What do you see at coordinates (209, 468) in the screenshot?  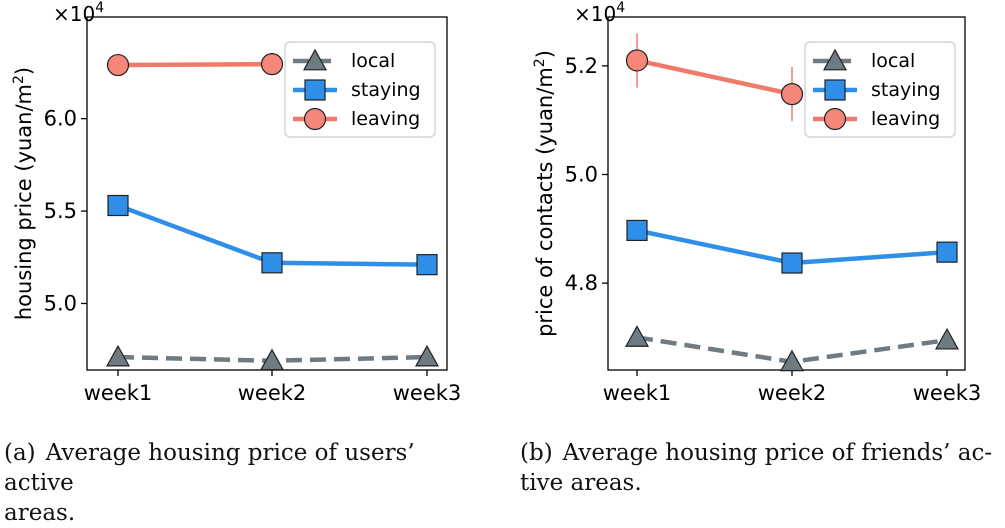 I see `caption-a-text1: Average housing price of users’ active` at bounding box center [209, 468].